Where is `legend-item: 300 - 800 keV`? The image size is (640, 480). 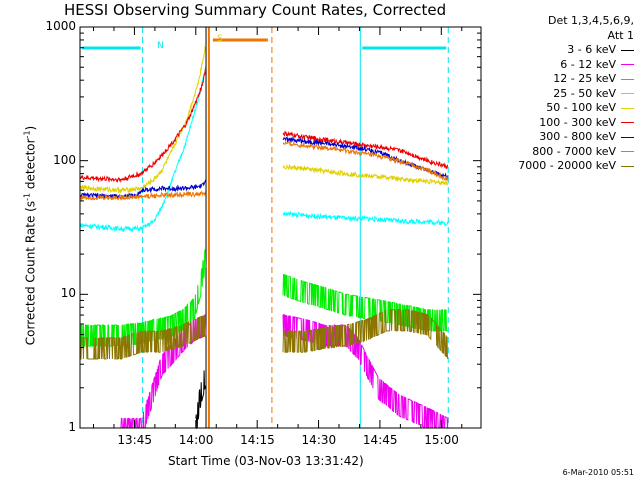
legend-item: 300 - 800 keV is located at coordinates (556, 137).